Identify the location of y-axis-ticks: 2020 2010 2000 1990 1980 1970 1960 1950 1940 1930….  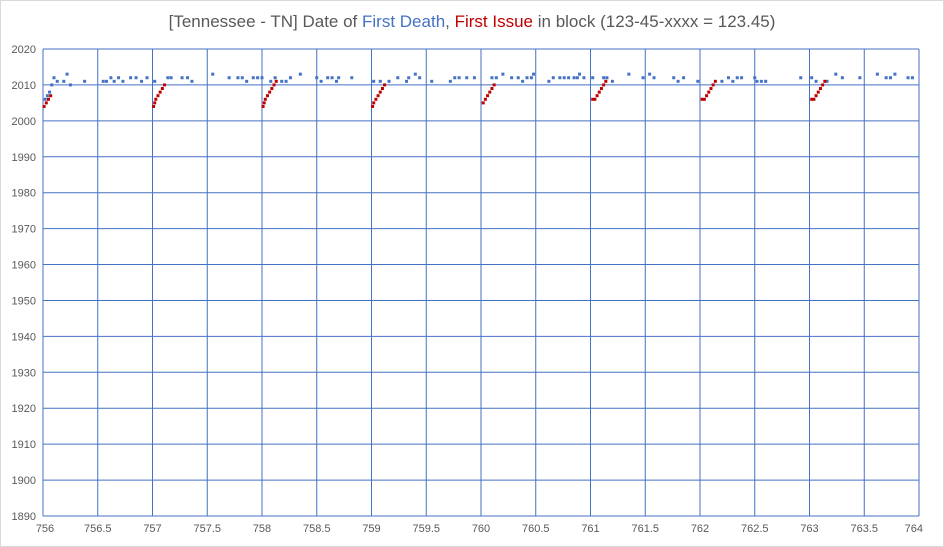
(24, 283).